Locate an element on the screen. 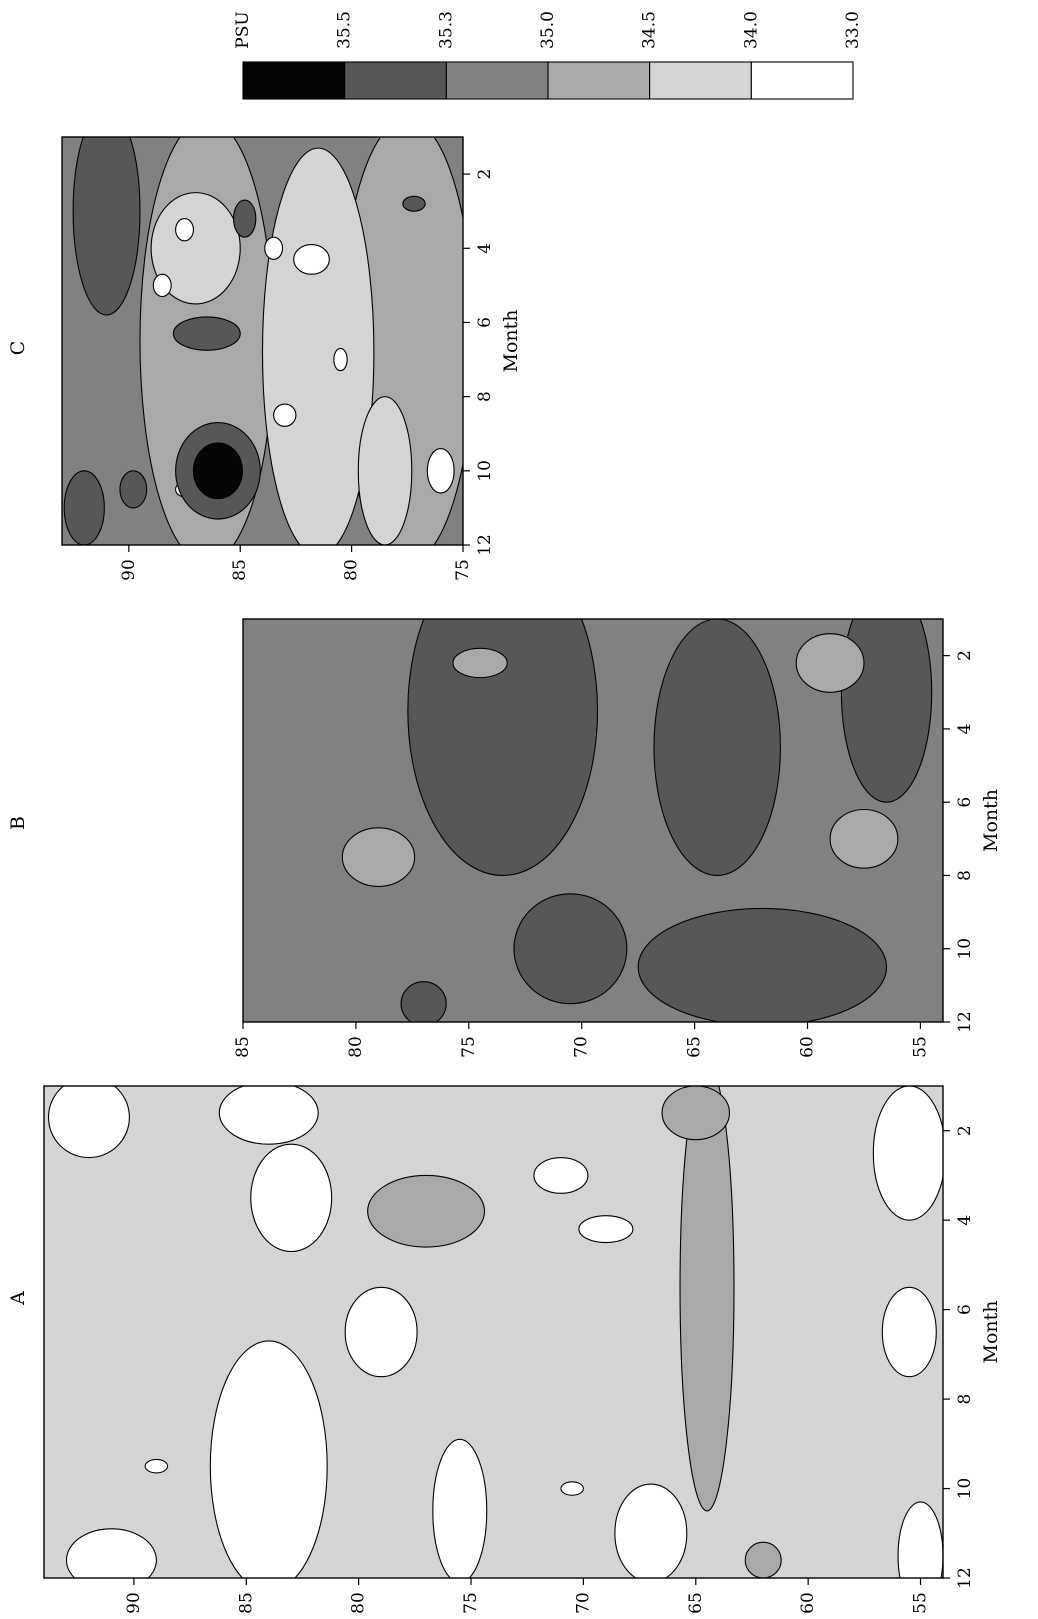 This screenshot has width=1038, height=1619. panel-title: B is located at coordinates (18, 823).